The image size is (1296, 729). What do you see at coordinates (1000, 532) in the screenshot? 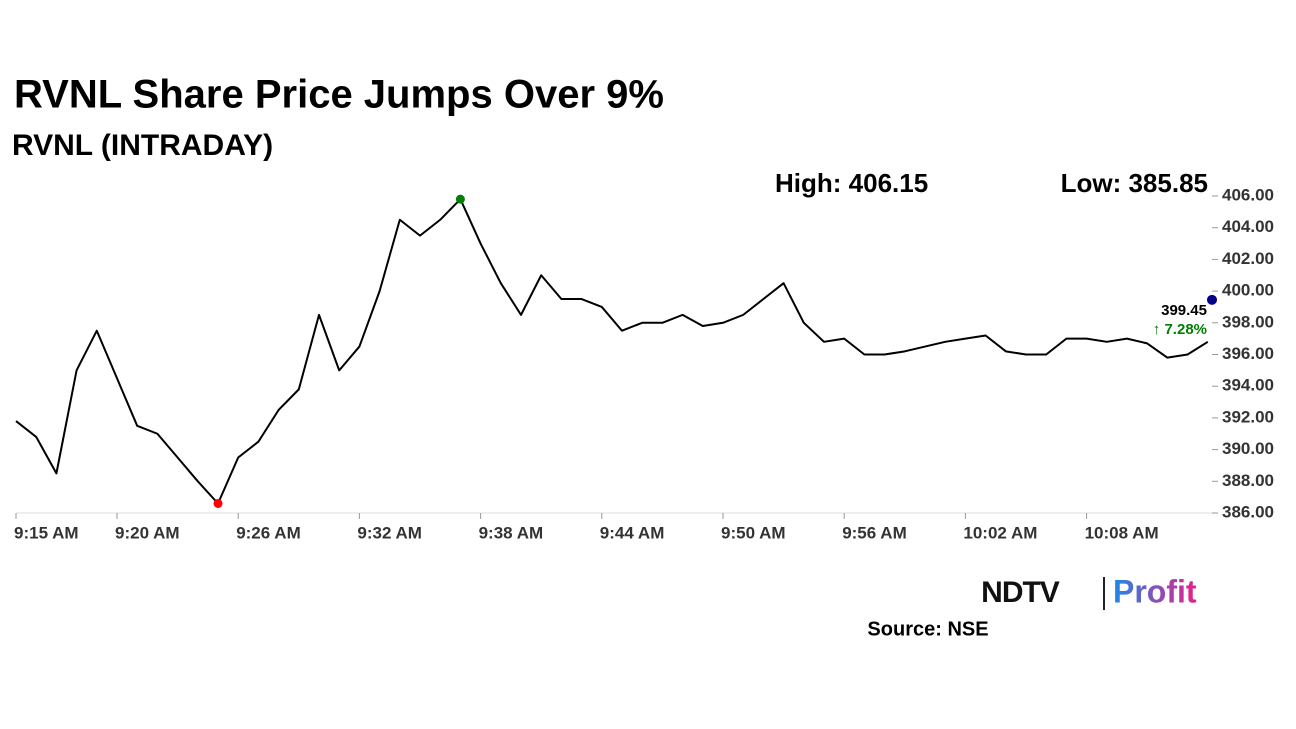
I see `x-tick-label: 10:02 AM` at bounding box center [1000, 532].